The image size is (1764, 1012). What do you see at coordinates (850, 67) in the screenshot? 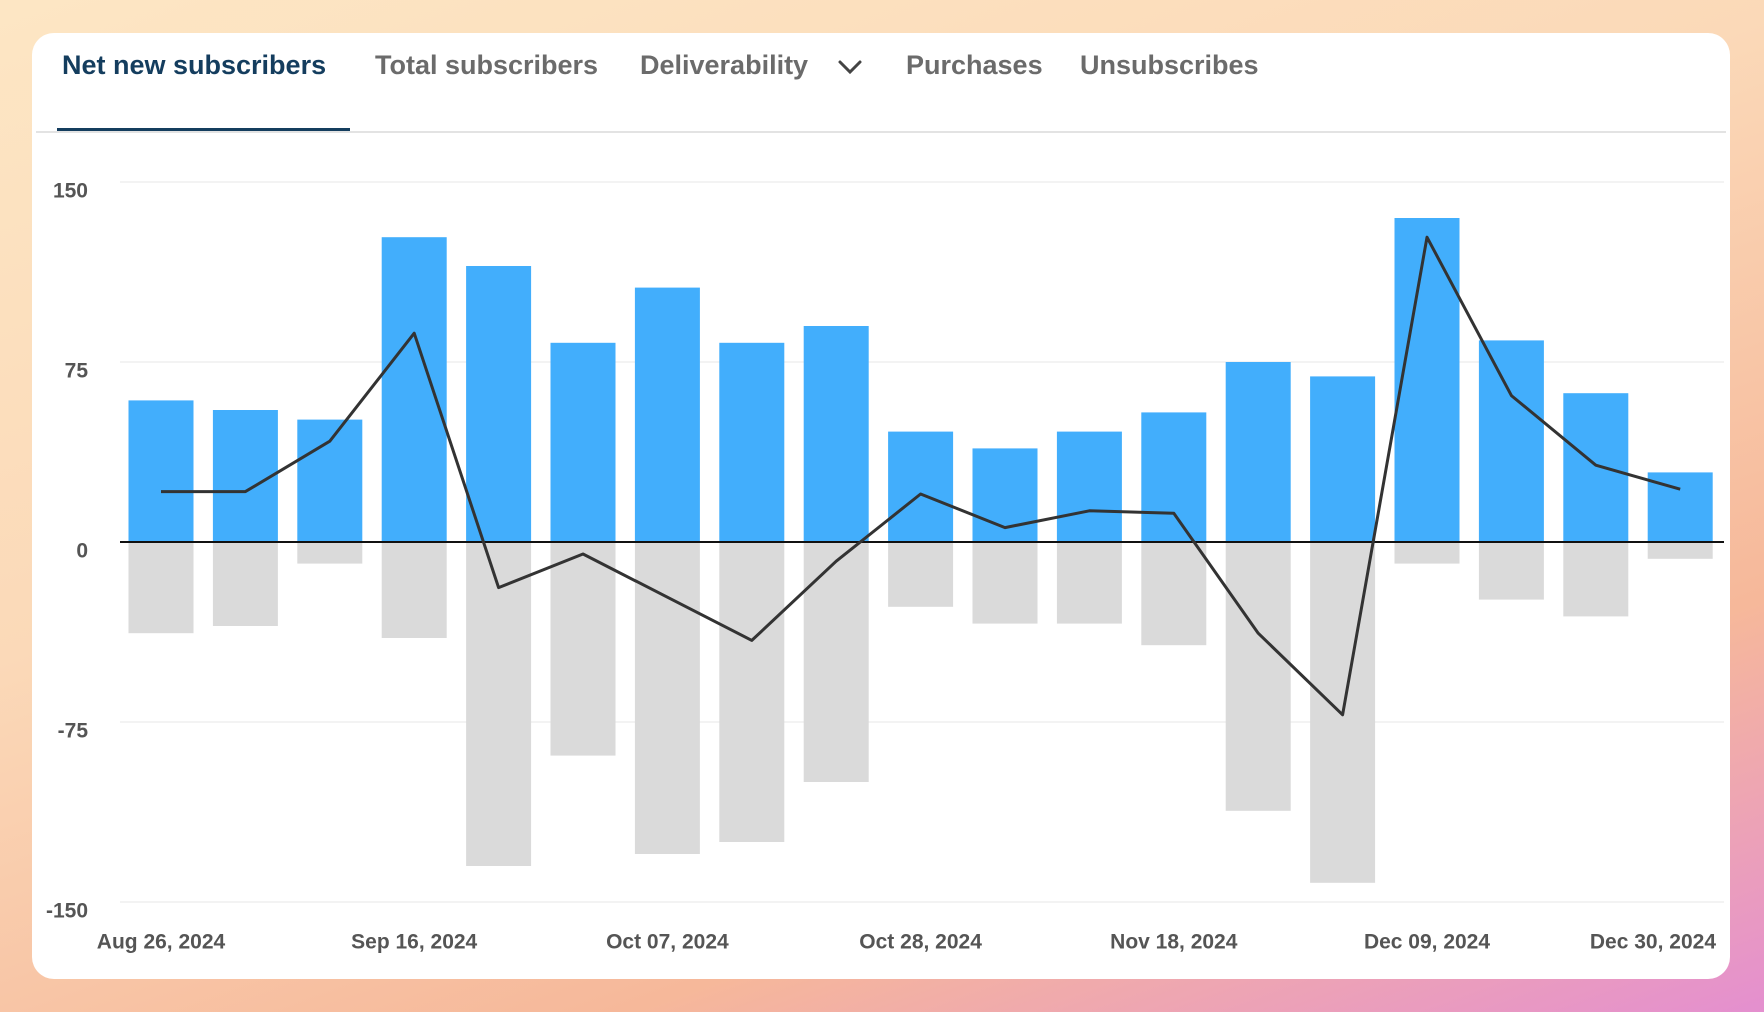
I see `dropdown-chevron` at bounding box center [850, 67].